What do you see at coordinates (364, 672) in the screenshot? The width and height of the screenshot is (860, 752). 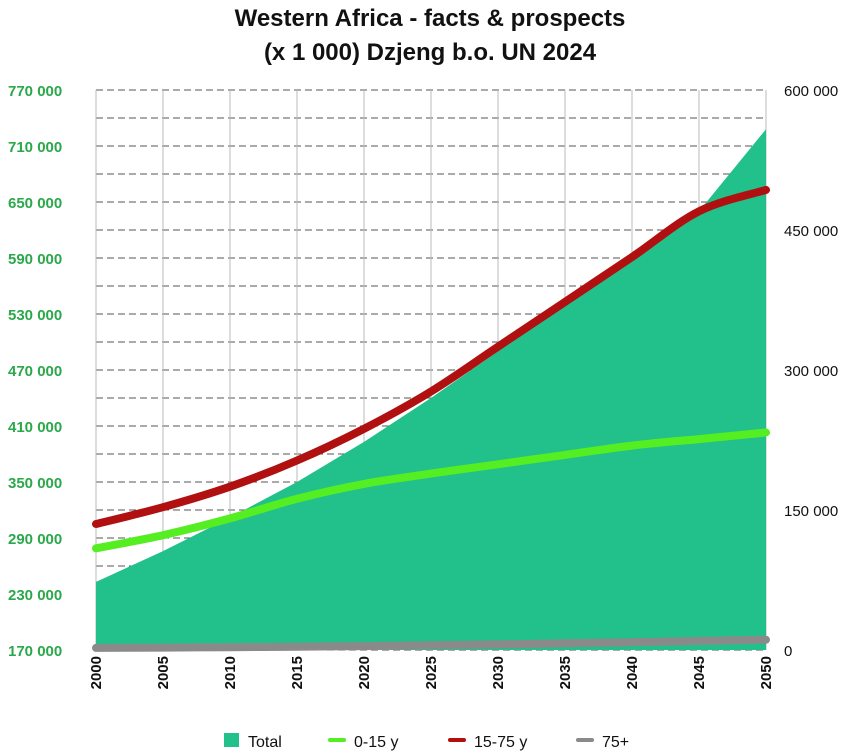 I see `x-tick-label: 2020` at bounding box center [364, 672].